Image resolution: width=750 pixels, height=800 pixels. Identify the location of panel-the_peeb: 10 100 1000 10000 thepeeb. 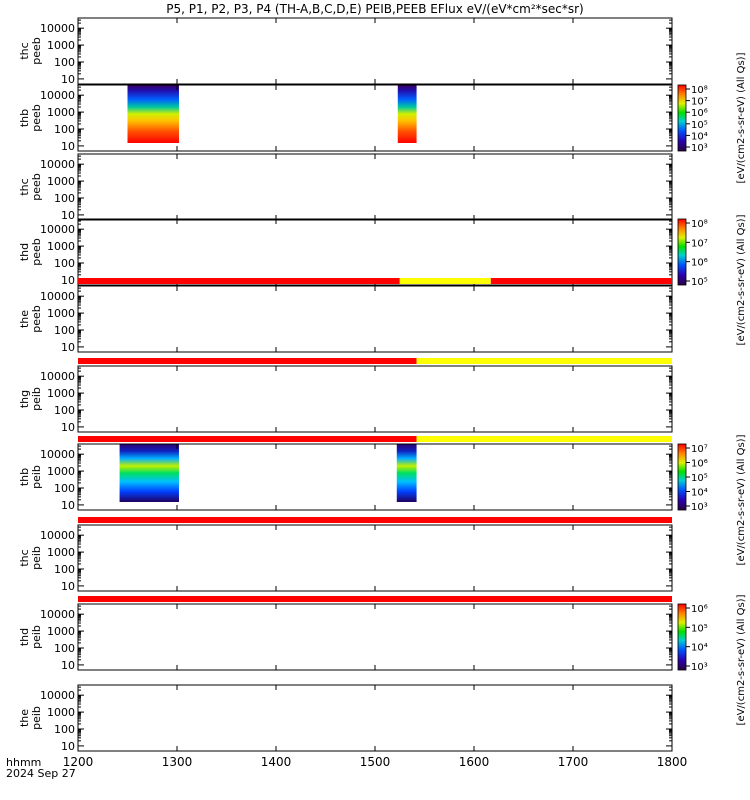
(345, 316).